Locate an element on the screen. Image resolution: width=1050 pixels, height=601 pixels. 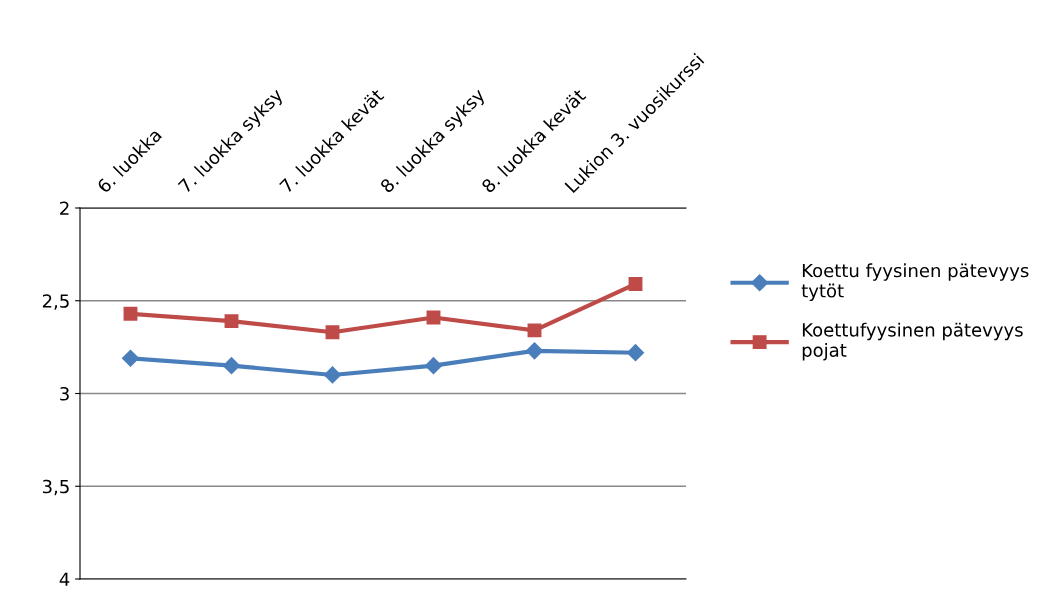
y-tick-label: 2,5 is located at coordinates (55, 302).